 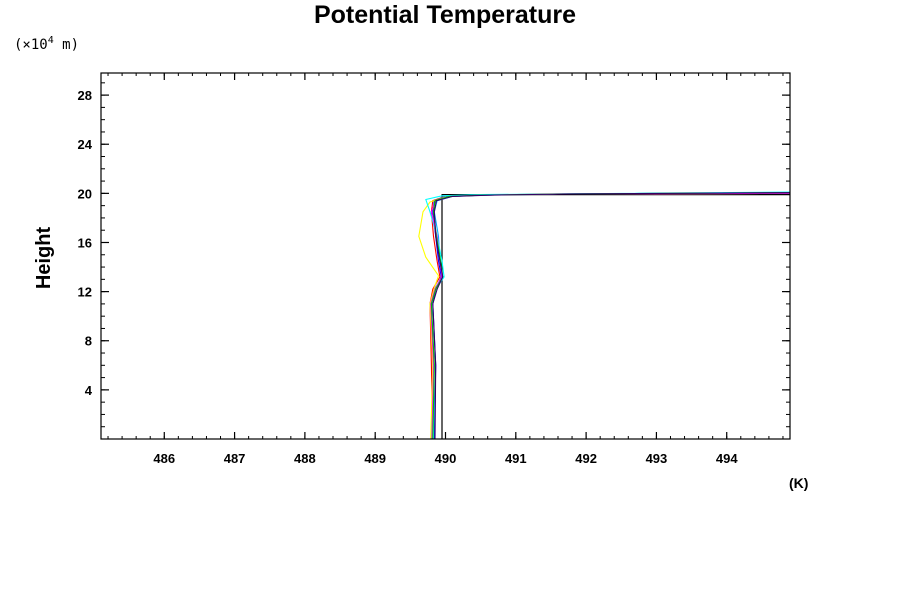 I want to click on x-tick-label: 486, so click(x=164, y=458).